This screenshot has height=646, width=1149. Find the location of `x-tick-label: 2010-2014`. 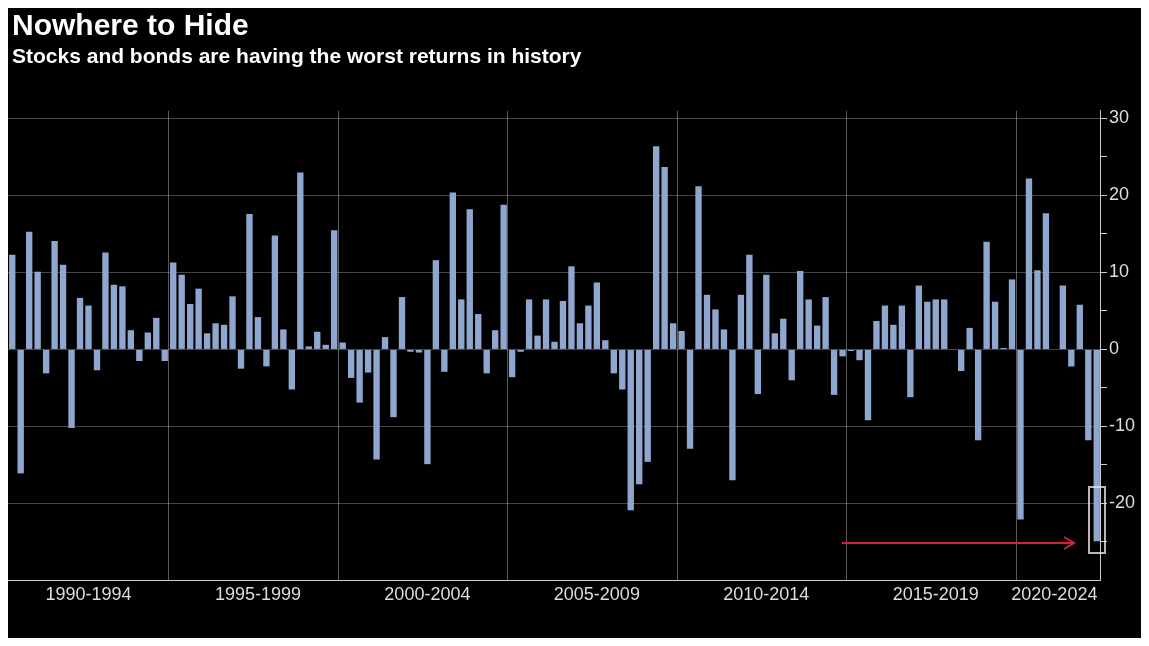

x-tick-label: 2010-2014 is located at coordinates (766, 594).